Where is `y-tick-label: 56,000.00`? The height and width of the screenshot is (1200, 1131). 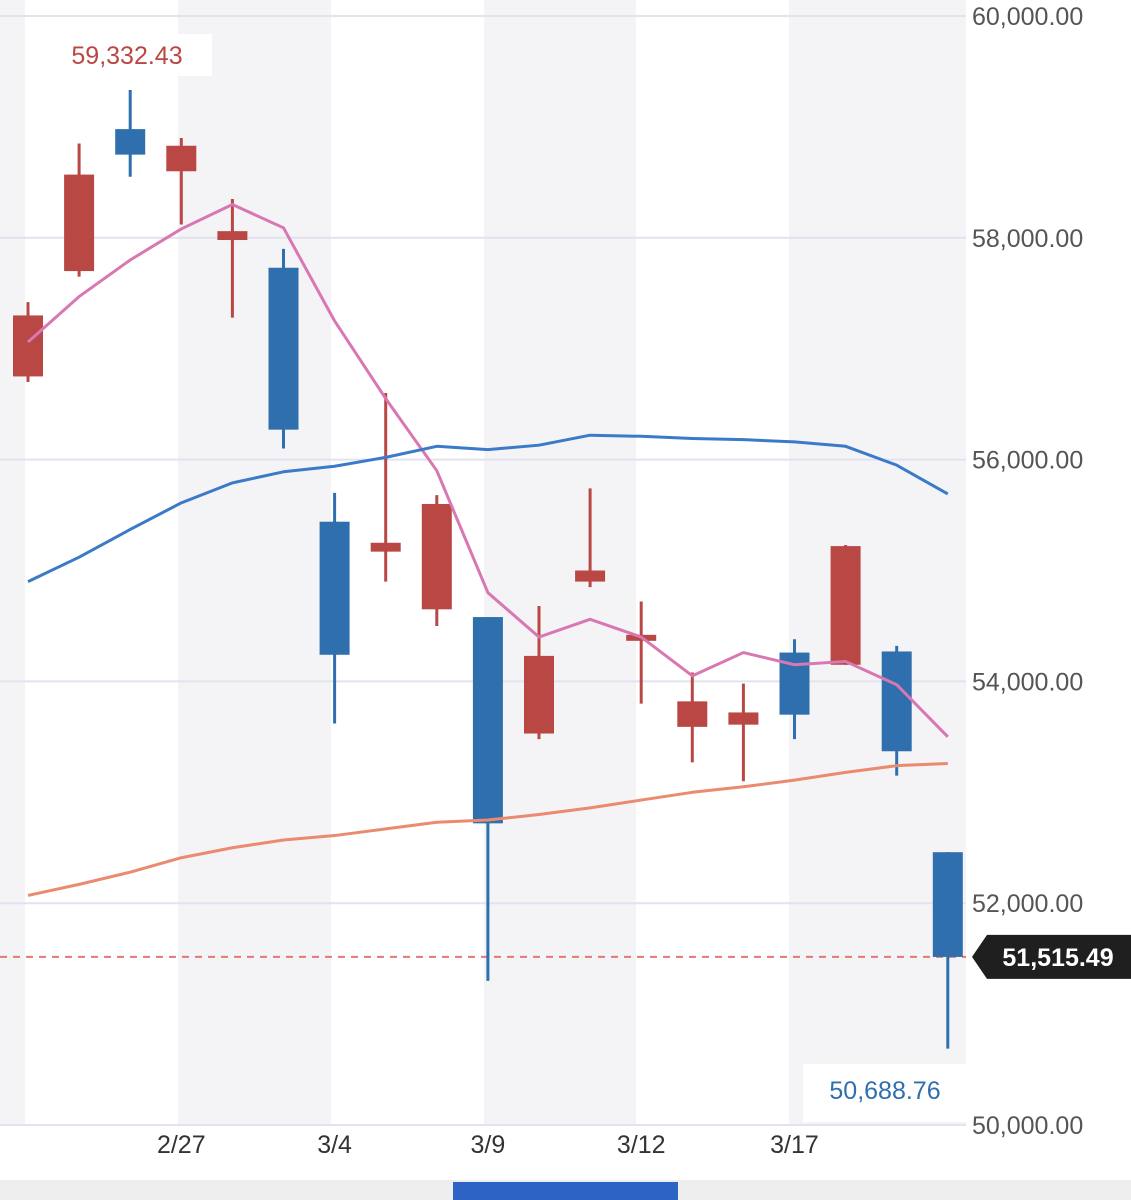 y-tick-label: 56,000.00 is located at coordinates (1027, 461).